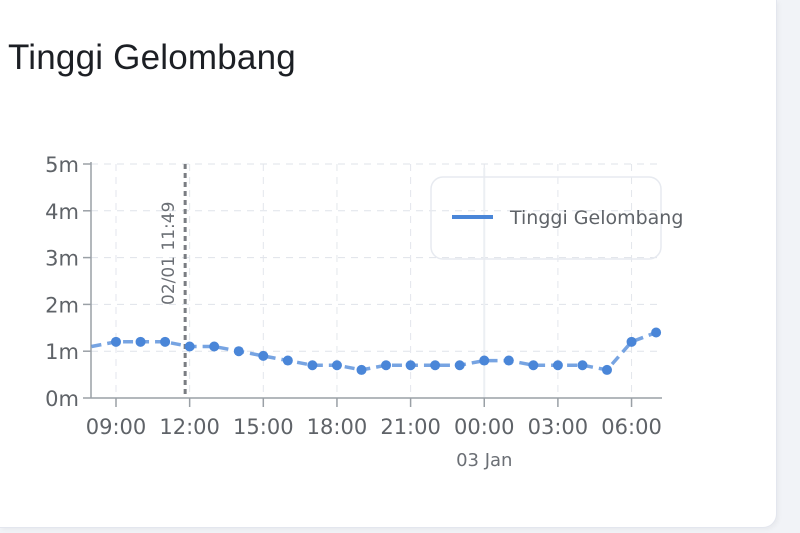 The width and height of the screenshot is (800, 533). Describe the element at coordinates (116, 427) in the screenshot. I see `x-tick-label: 09:00` at that location.